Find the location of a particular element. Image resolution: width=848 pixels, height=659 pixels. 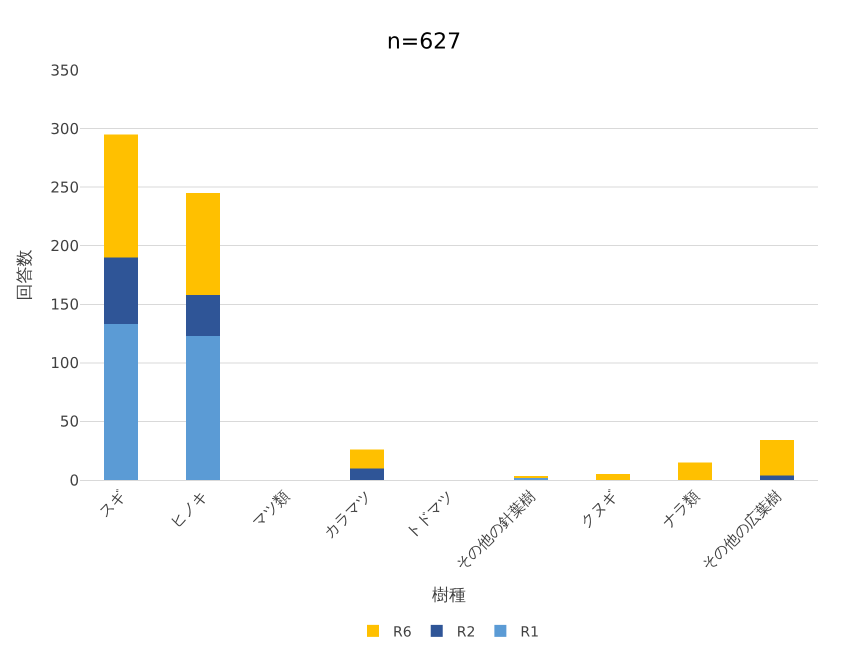

x-tick-label: マツ類 is located at coordinates (271, 509).